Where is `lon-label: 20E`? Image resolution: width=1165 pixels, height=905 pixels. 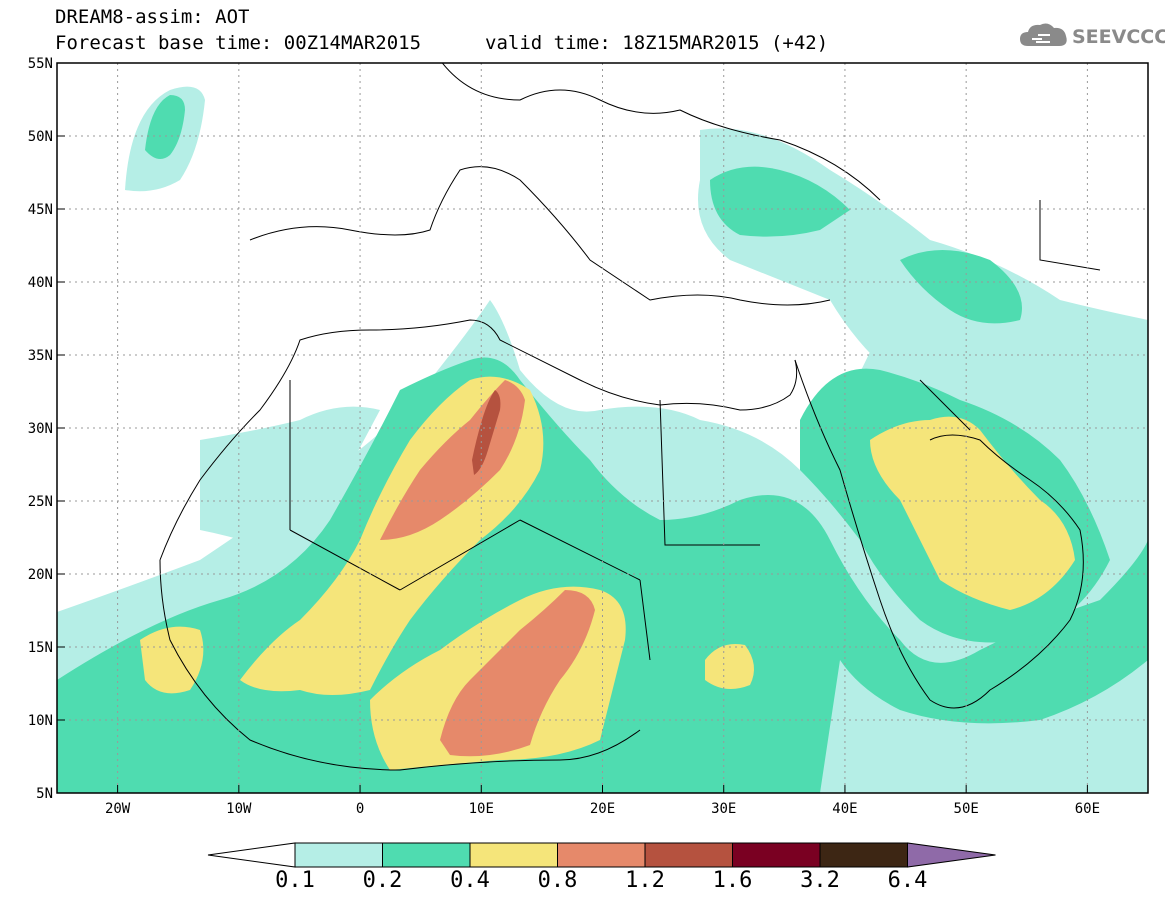 lon-label: 20E is located at coordinates (602, 809).